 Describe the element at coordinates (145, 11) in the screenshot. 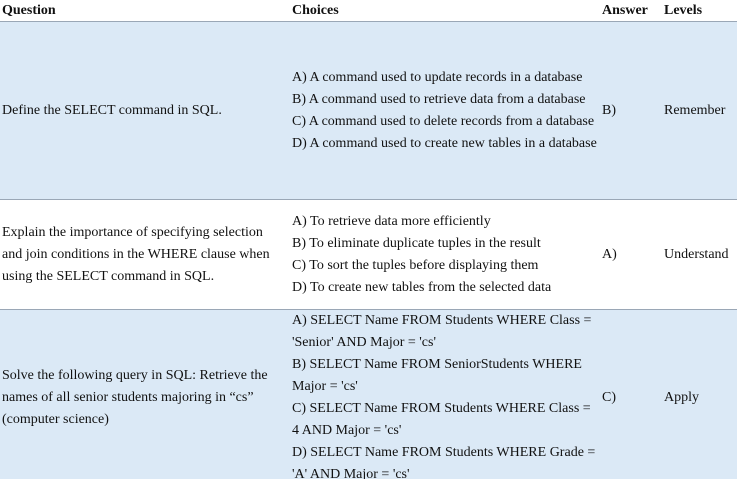

I see `header-question: Question` at that location.